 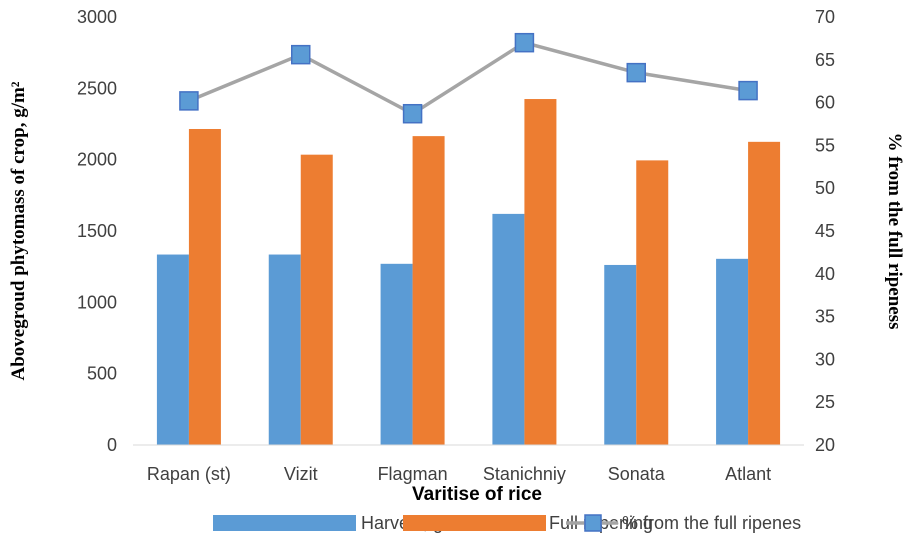 I want to click on legend-swatch-marker, so click(x=593, y=523).